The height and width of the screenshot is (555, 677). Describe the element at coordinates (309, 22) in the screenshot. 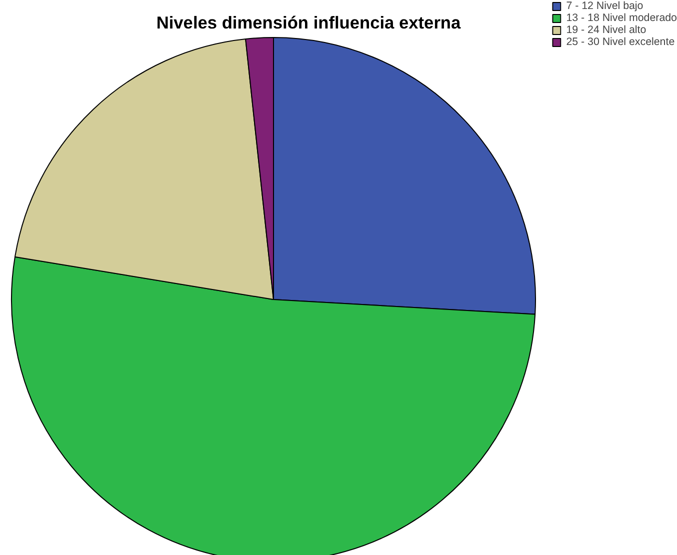

I see `text: Niveles dimensión influencia externa` at that location.